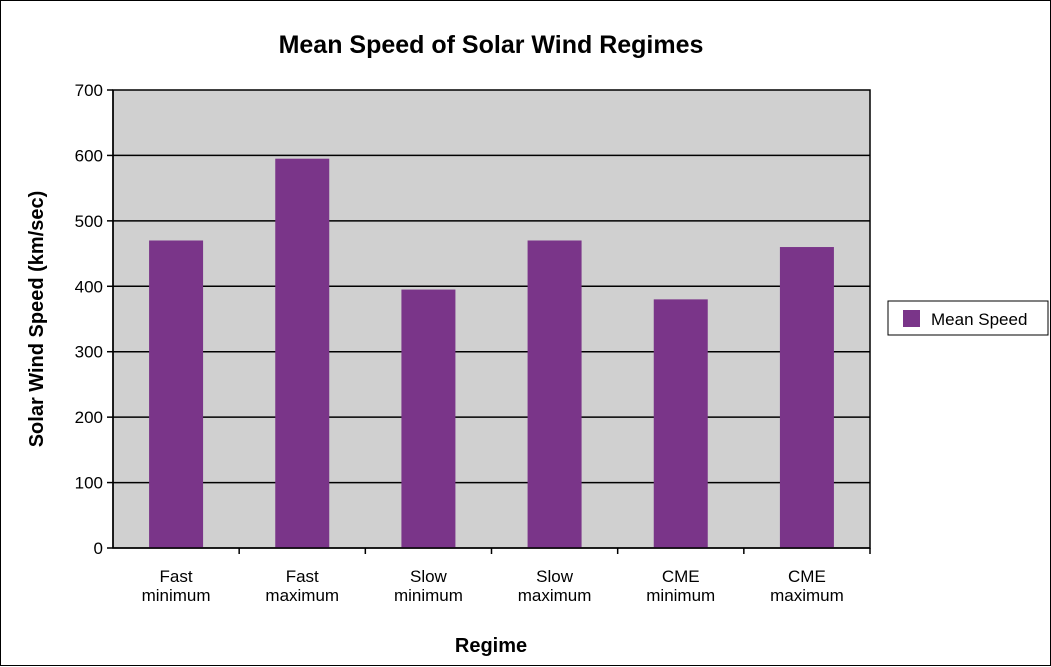 This screenshot has width=1051, height=667. Describe the element at coordinates (37, 319) in the screenshot. I see `y-axis-title: Solar Wind Speed (km/sec)` at that location.